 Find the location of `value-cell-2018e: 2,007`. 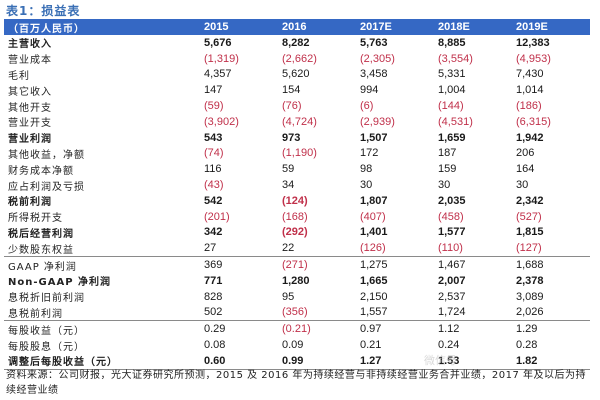

value-cell-2018e: 2,007 is located at coordinates (452, 280).